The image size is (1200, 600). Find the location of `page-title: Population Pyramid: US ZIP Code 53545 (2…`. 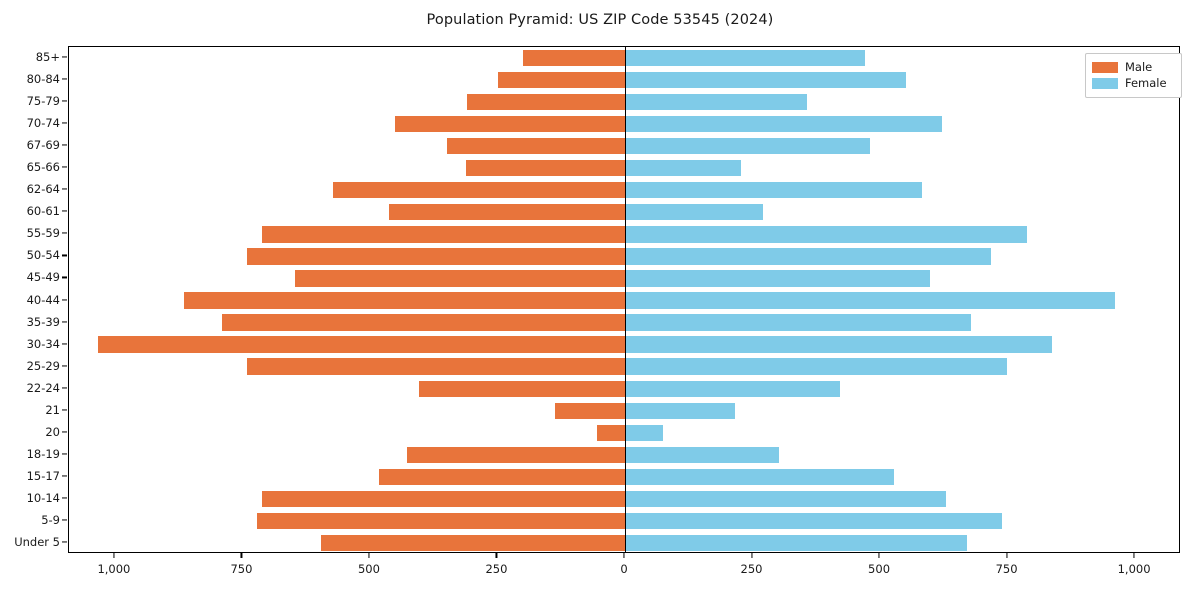

page-title: Population Pyramid: US ZIP Code 53545 (2… is located at coordinates (600, 20).